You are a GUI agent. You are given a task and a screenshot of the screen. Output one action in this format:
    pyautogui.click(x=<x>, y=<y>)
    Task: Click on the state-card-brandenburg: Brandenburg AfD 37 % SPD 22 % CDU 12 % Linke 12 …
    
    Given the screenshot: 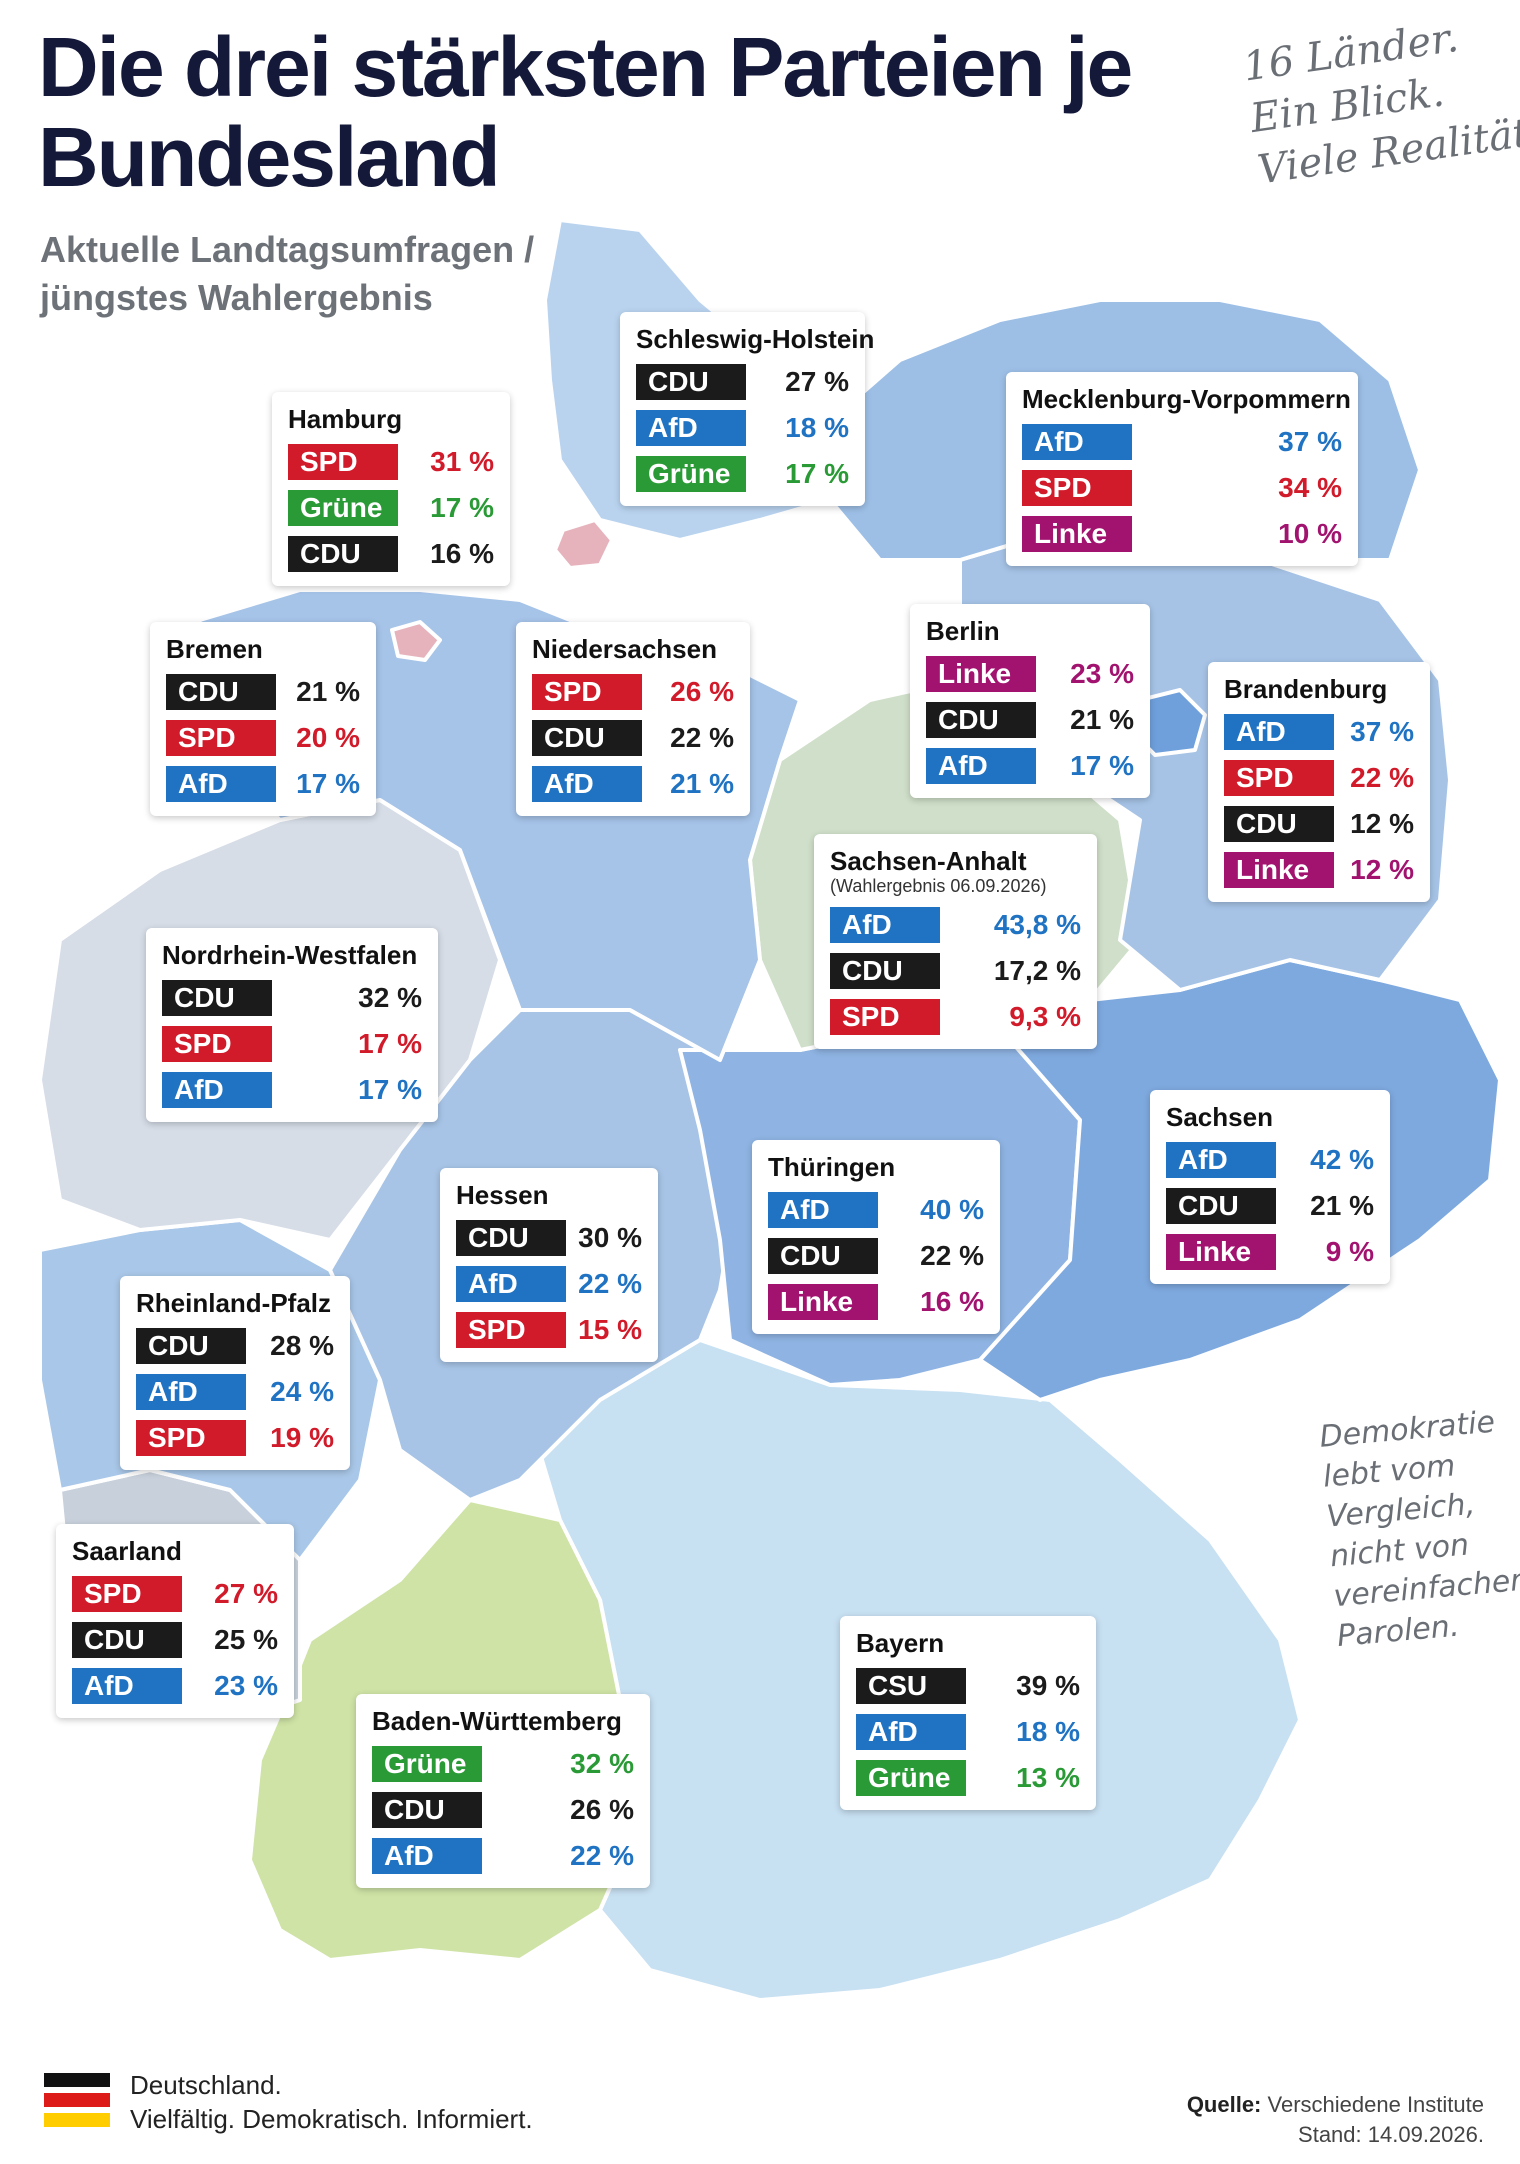 What is the action you would take?
    pyautogui.click(x=1319, y=782)
    